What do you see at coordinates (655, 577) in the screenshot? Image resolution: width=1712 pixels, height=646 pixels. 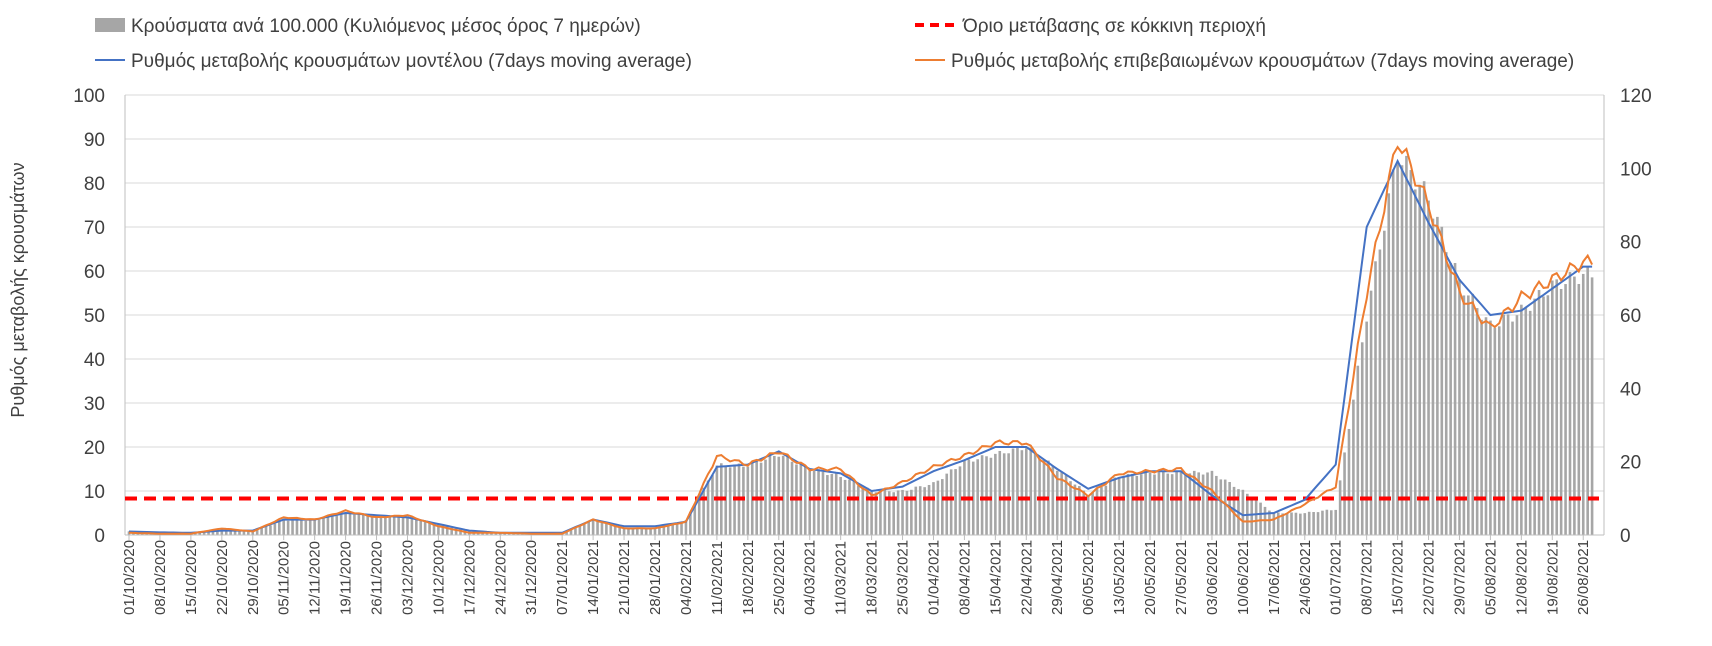 I see `x-tick-label: 28/01/2021` at bounding box center [655, 577].